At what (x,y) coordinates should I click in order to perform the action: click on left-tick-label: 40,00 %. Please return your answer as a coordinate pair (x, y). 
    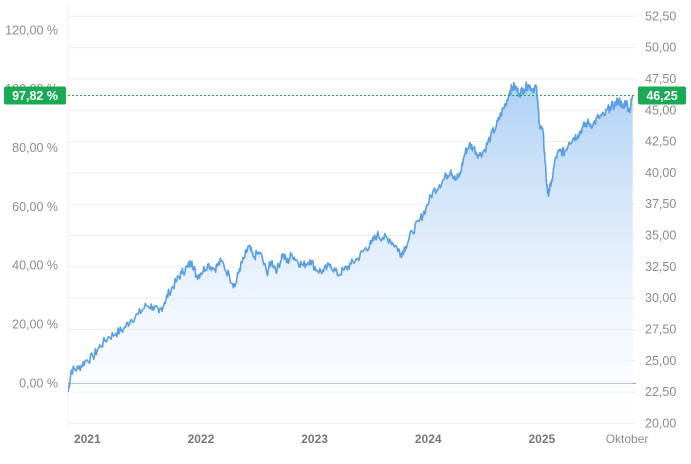
    Looking at the image, I should click on (35, 266).